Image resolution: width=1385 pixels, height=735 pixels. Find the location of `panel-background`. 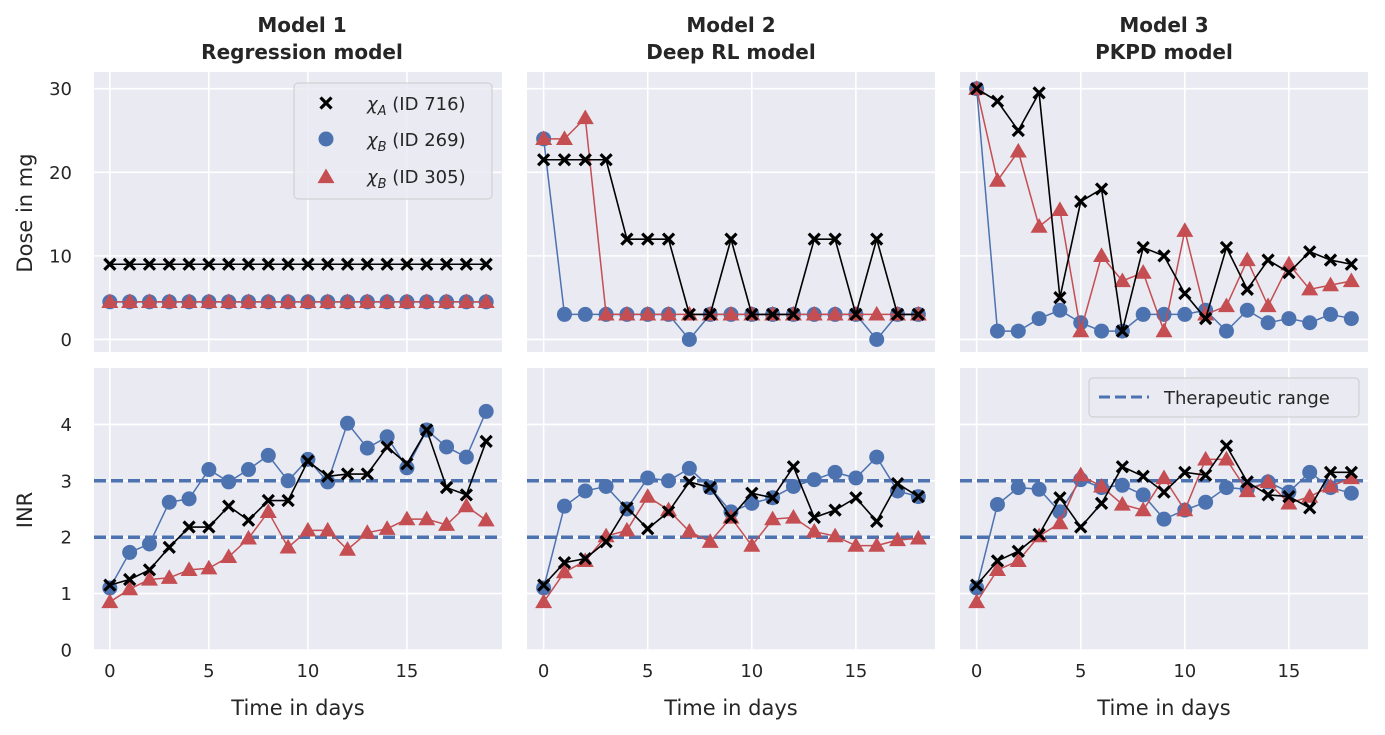

panel-background is located at coordinates (1164, 212).